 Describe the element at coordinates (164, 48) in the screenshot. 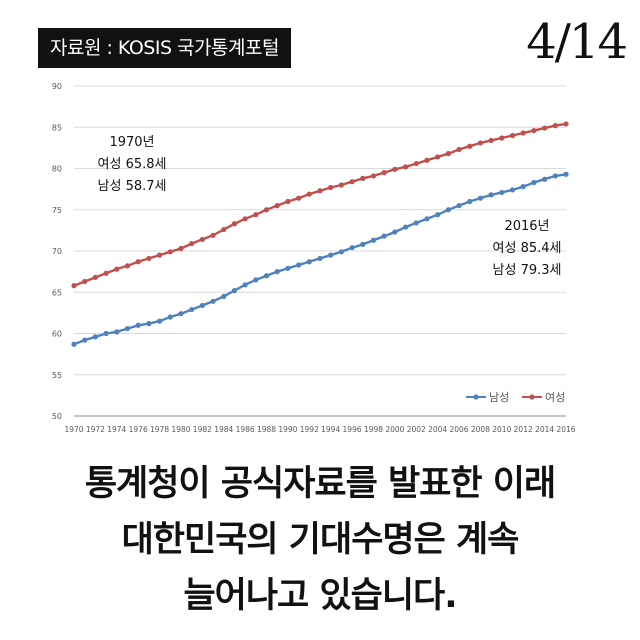

I see `source-badge: 자료원 : KOSIS 국가통계포털` at that location.